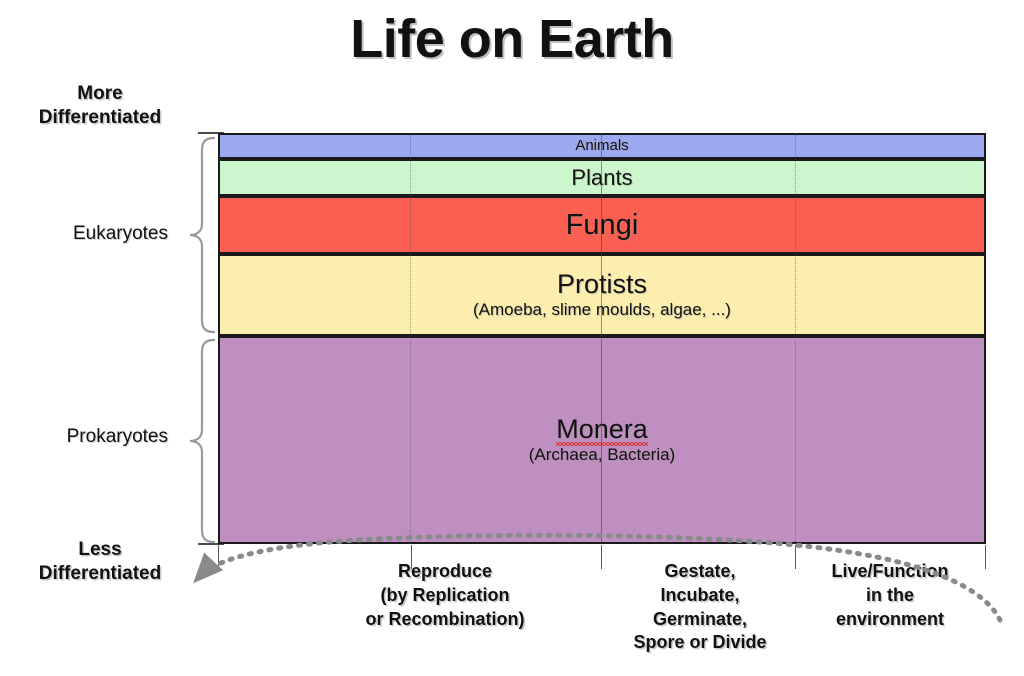  Describe the element at coordinates (602, 310) in the screenshot. I see `band-protists-subtitle: (Amoeba, slime moulds, algae, ...)` at that location.